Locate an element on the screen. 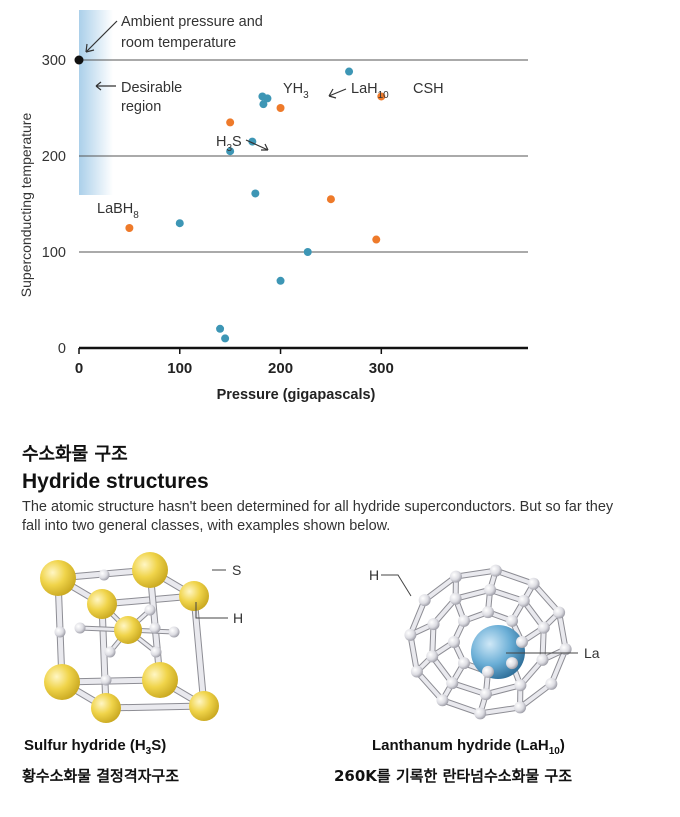 The image size is (680, 817). x-tick-label-300: 300 is located at coordinates (381, 368).